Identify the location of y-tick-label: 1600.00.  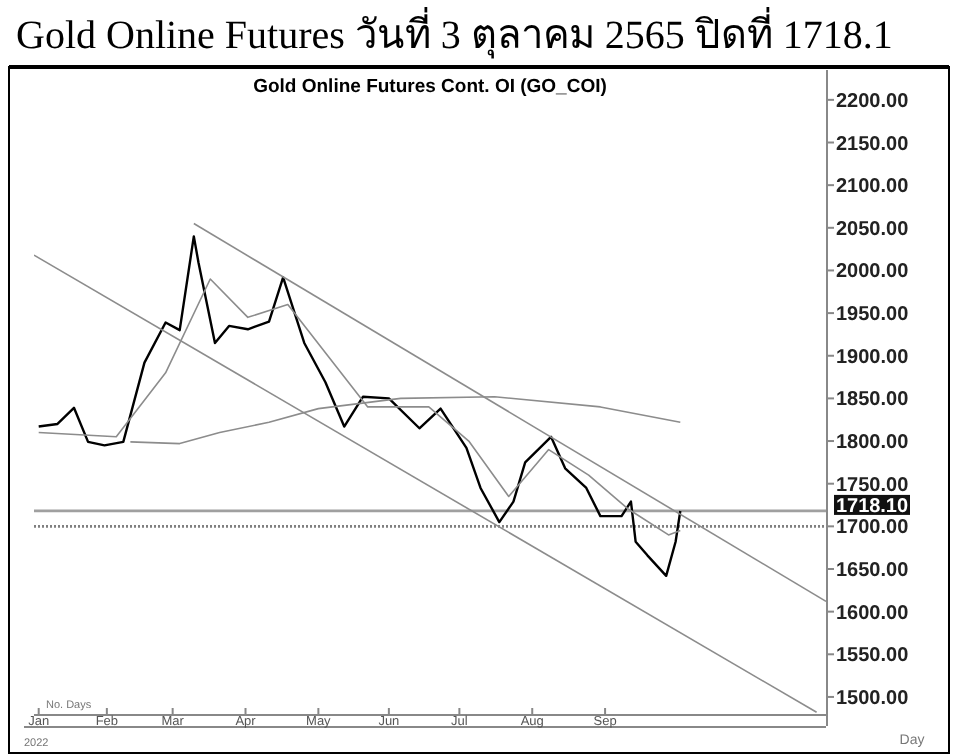
(873, 613).